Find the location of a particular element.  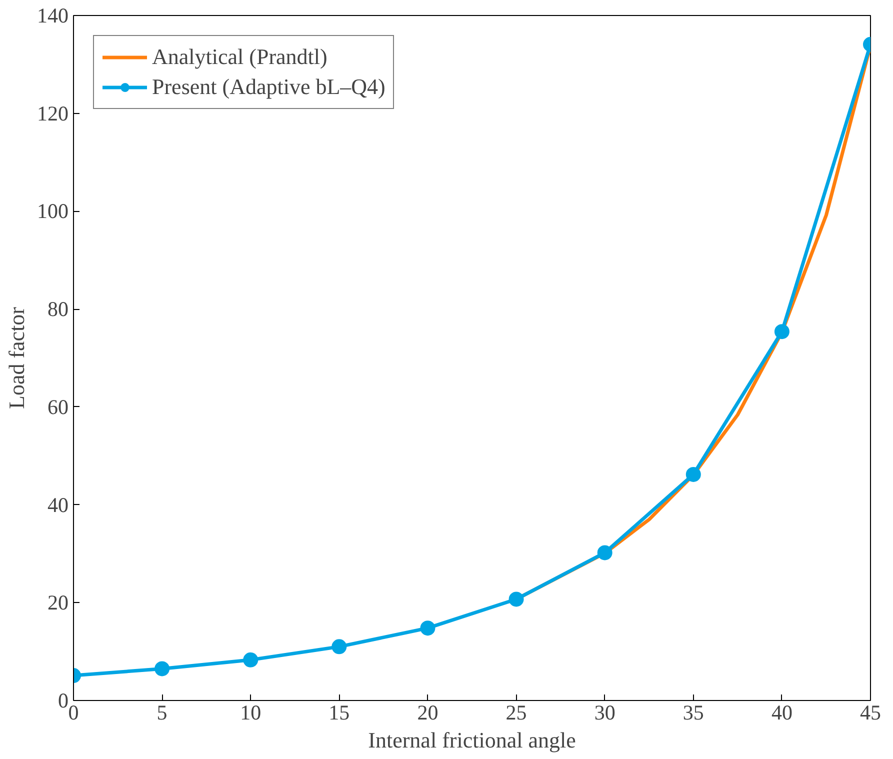

x-tick-label: 45 is located at coordinates (870, 712).